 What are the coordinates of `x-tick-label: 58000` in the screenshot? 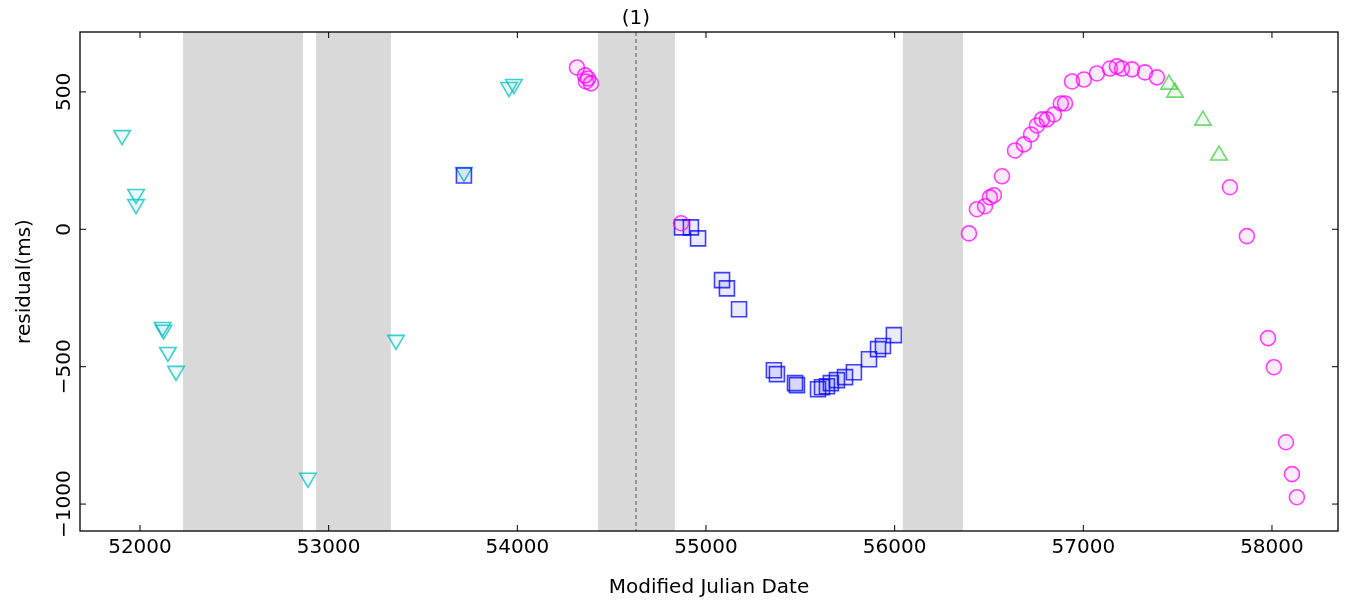 It's located at (1272, 546).